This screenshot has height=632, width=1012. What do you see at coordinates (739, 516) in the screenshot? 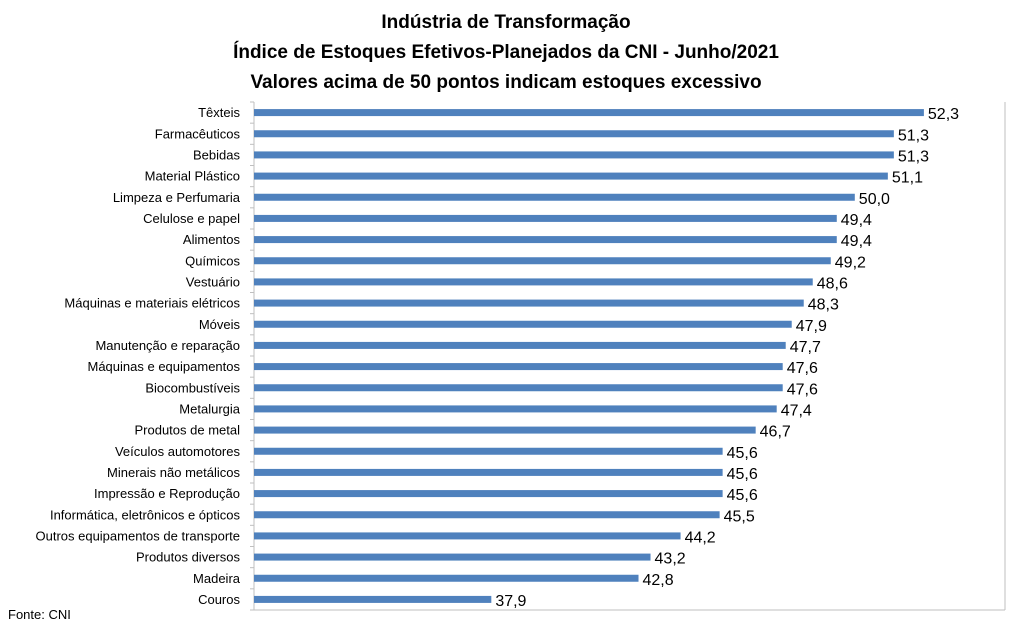
I see `data-label: 45,5` at bounding box center [739, 516].